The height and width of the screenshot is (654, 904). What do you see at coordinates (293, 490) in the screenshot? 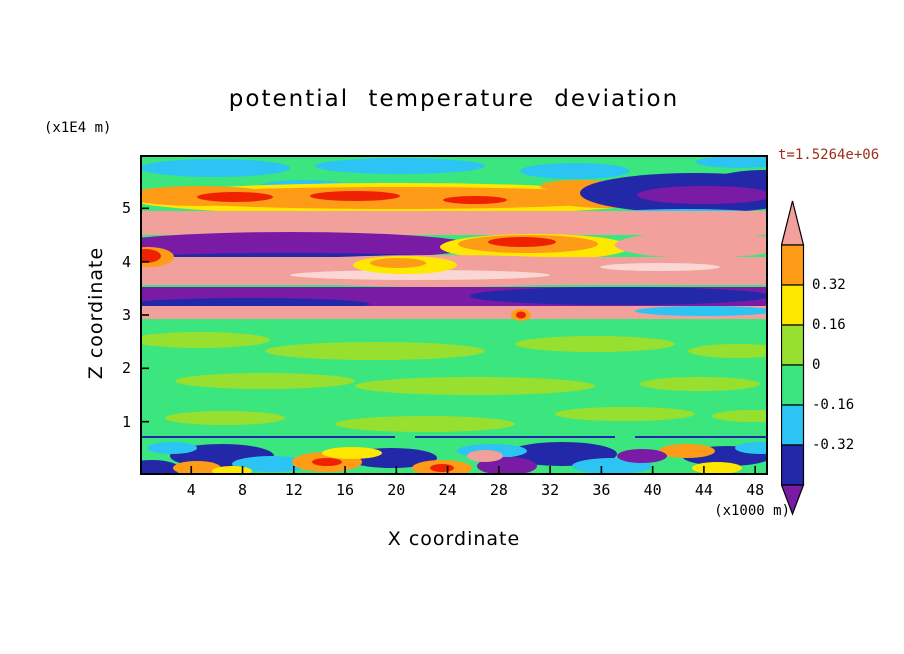
I see `x-tick-label: 12` at bounding box center [293, 490].